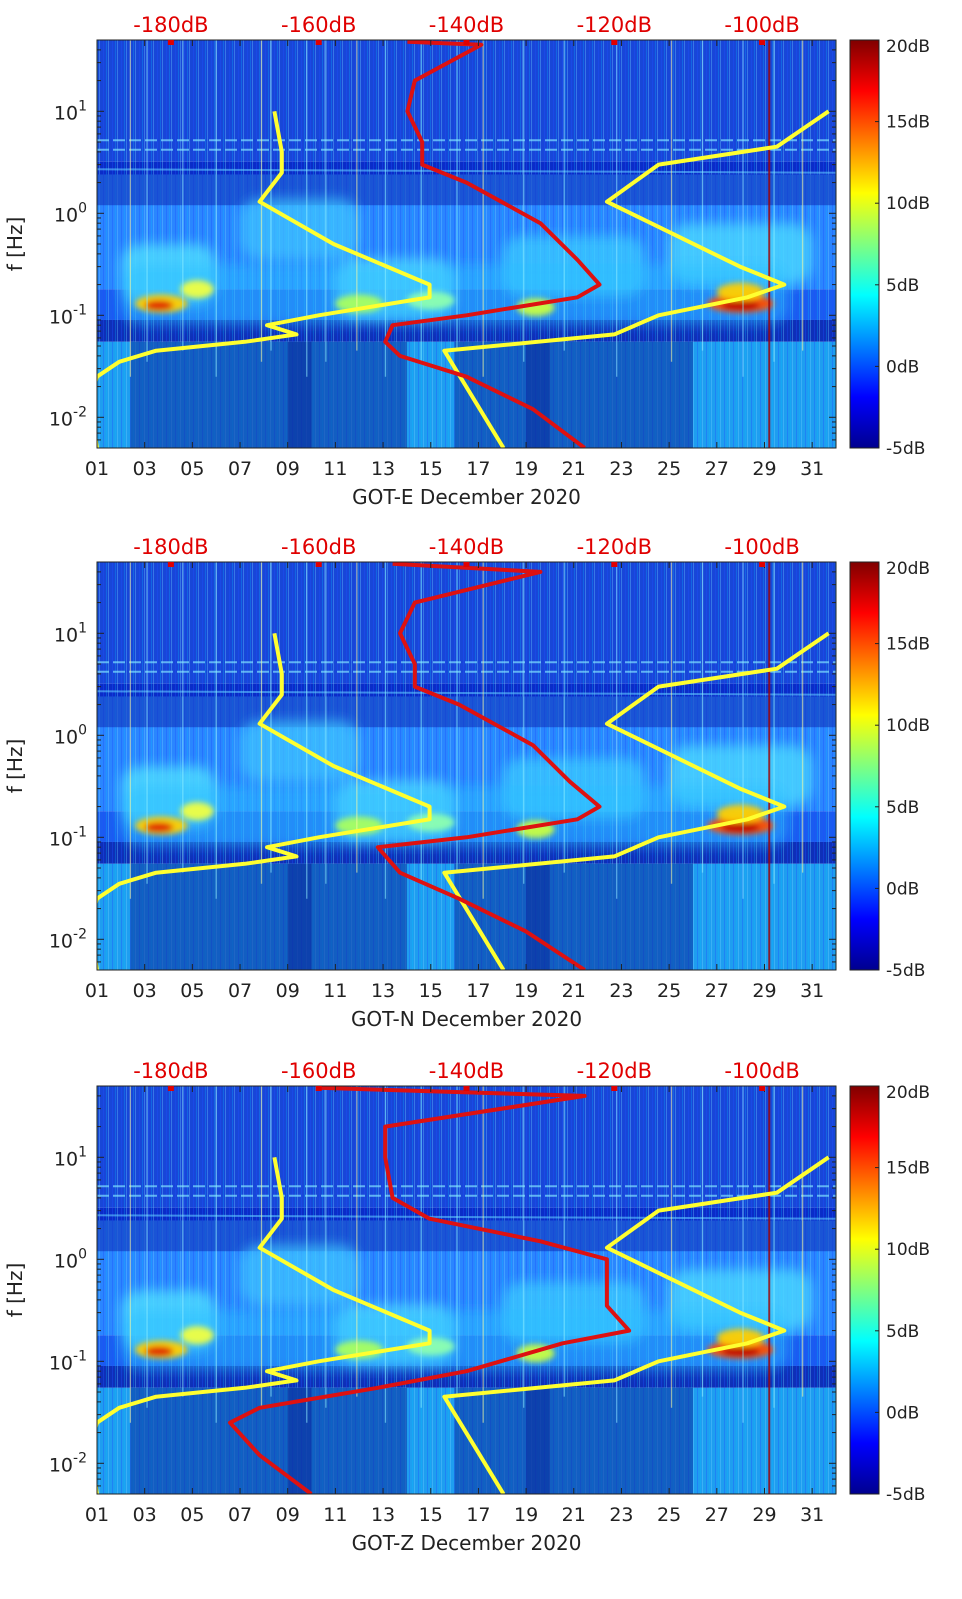  I want to click on x-tick-label: 05, so click(192, 991).